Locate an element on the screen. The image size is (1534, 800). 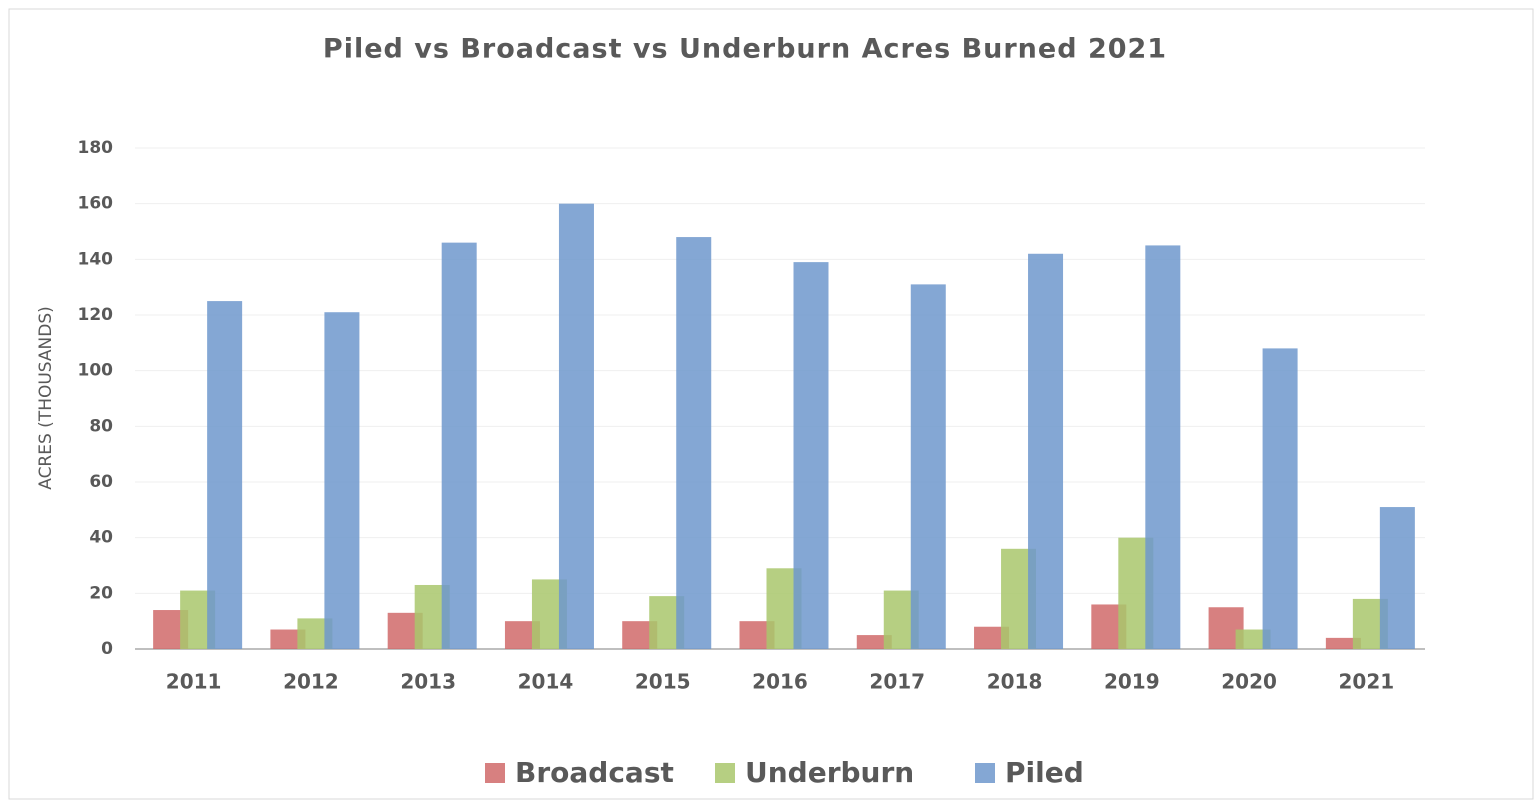
legend-label: Broadcast is located at coordinates (594, 772).